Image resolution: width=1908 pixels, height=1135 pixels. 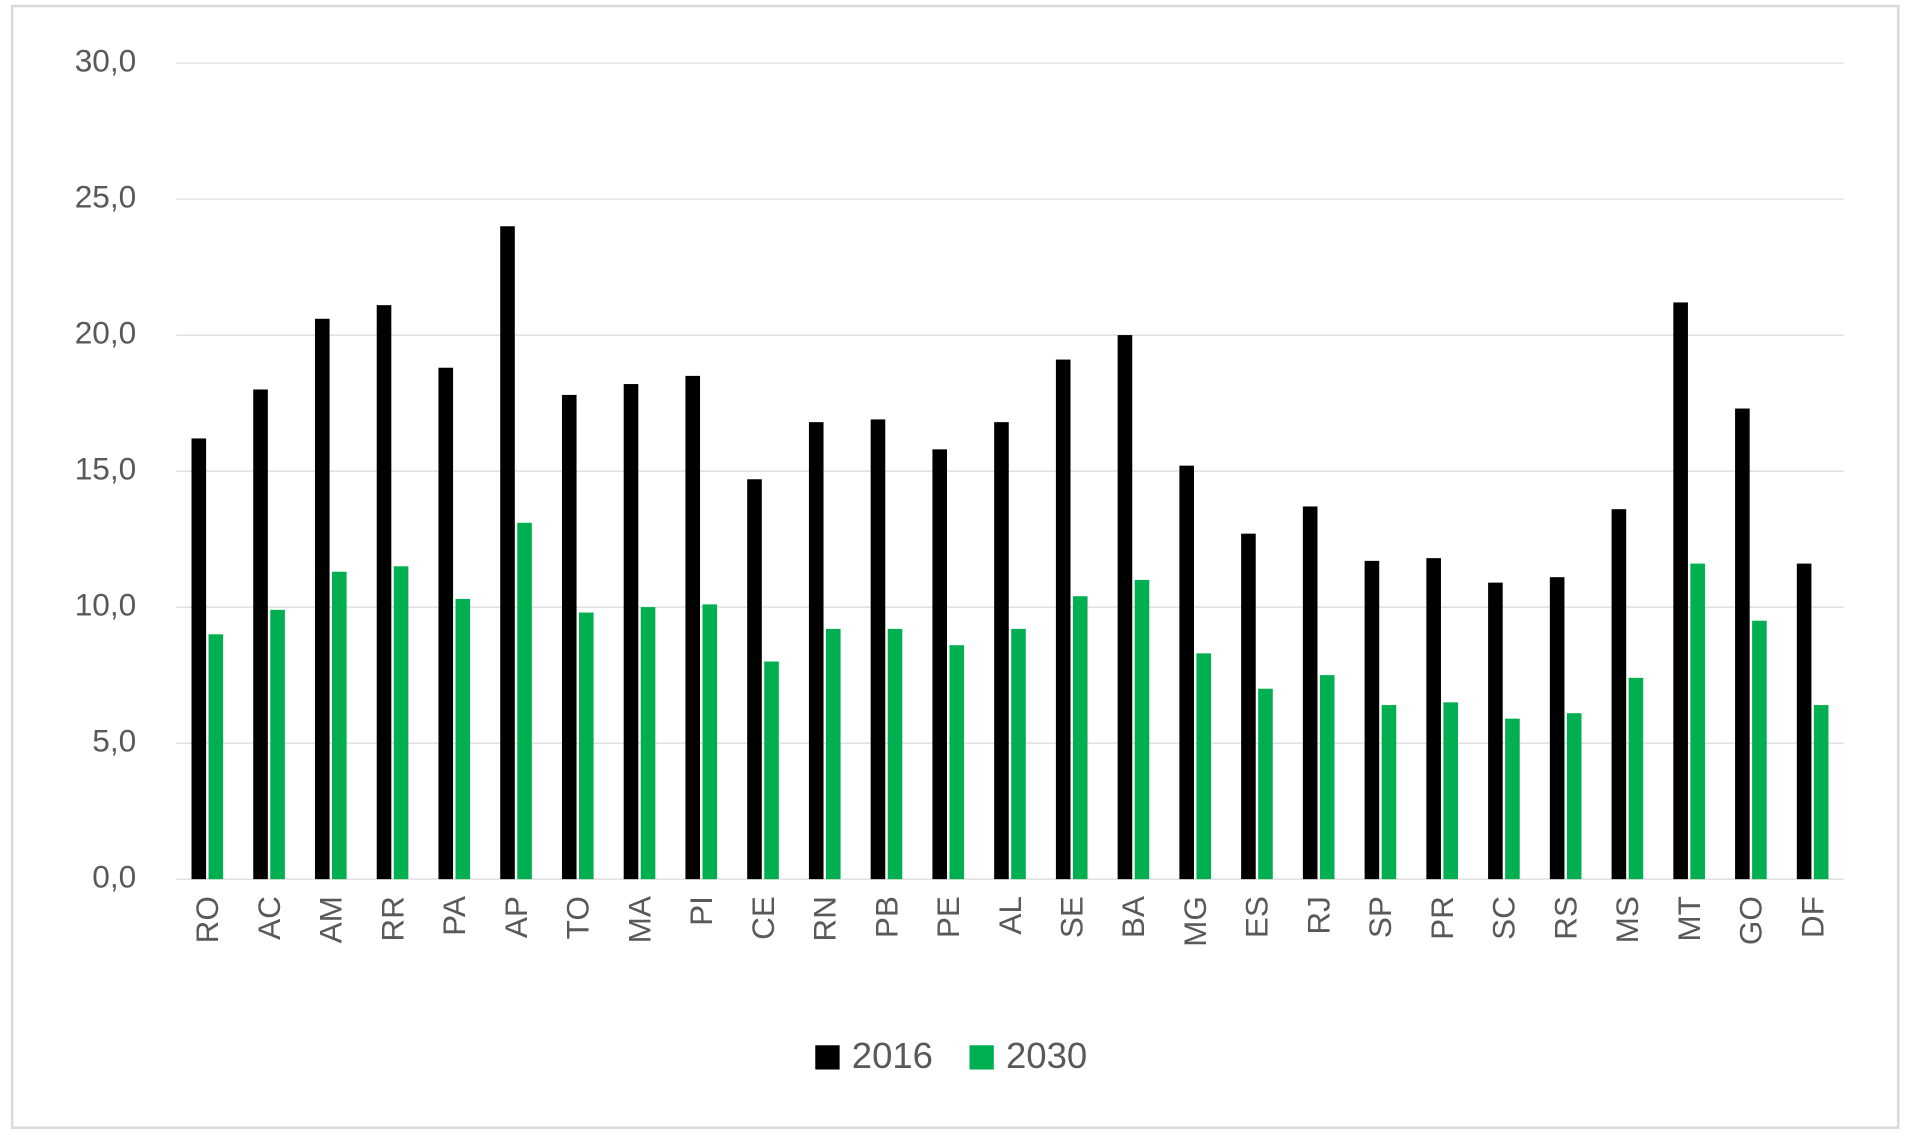 What do you see at coordinates (331, 919) in the screenshot?
I see `x-tick-label: AM` at bounding box center [331, 919].